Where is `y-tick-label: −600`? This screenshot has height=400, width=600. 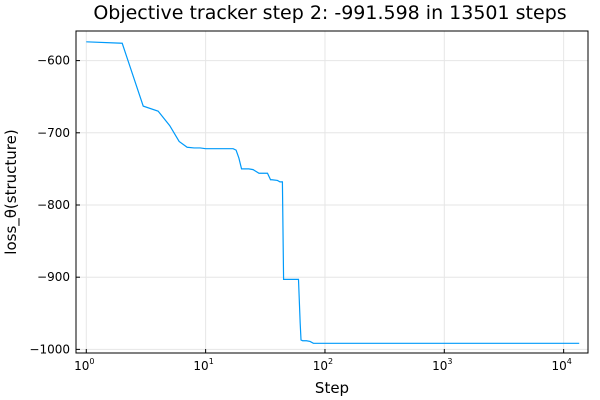 y-tick-label: −600 is located at coordinates (53, 61).